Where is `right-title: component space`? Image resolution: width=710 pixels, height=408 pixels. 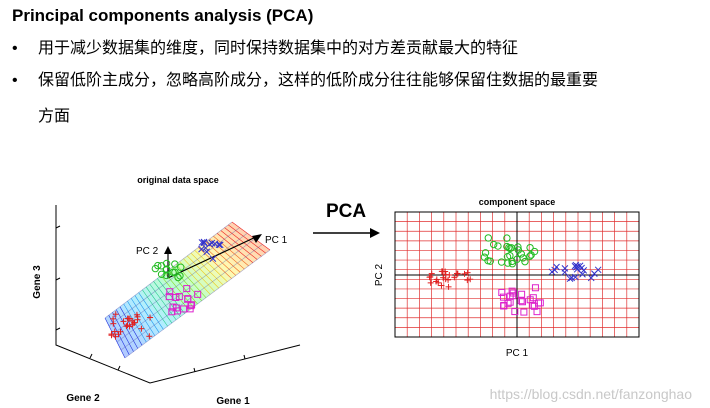 right-title: component space is located at coordinates (517, 202).